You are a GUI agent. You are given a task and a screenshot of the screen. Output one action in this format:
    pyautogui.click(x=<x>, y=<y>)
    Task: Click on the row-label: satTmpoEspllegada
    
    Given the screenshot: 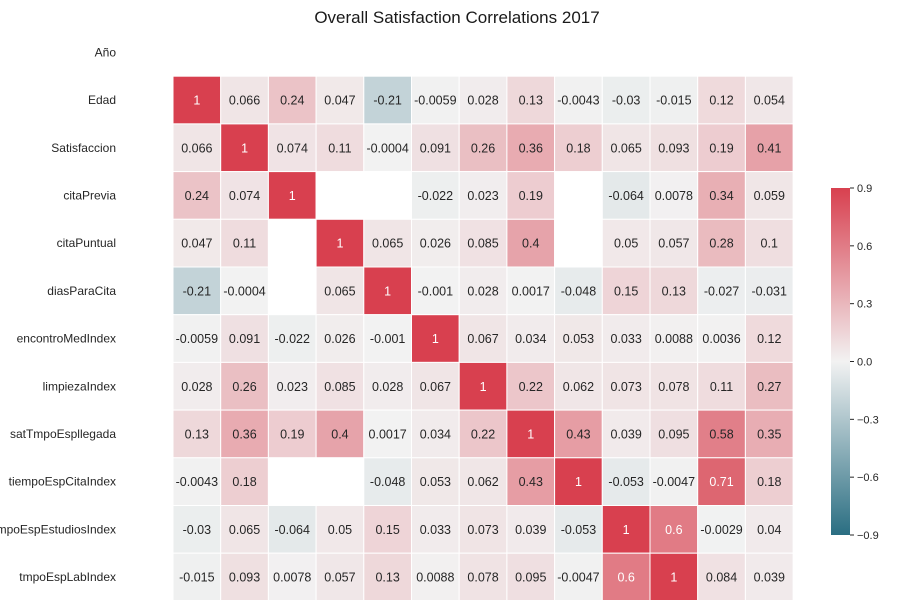 What is the action you would take?
    pyautogui.click(x=63, y=434)
    